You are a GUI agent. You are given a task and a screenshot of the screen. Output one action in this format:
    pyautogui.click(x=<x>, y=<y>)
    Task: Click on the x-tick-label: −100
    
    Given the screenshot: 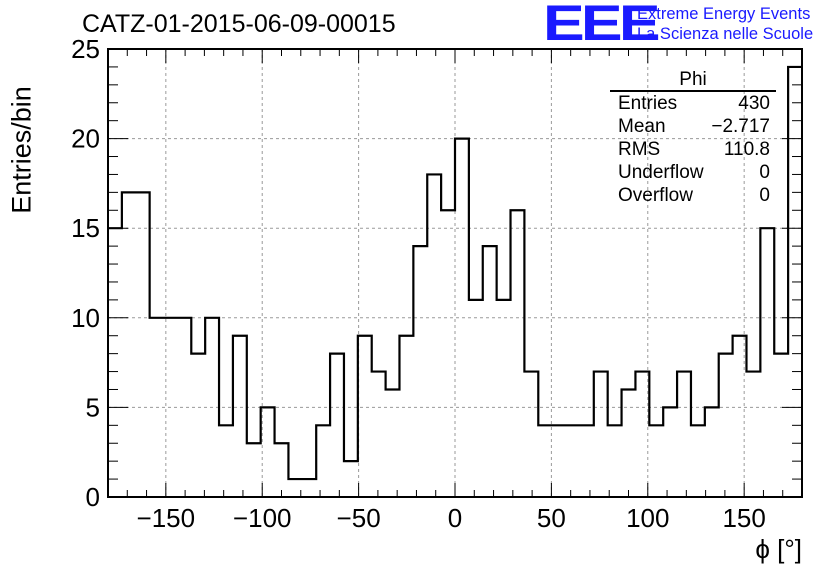 What is the action you would take?
    pyautogui.click(x=262, y=518)
    